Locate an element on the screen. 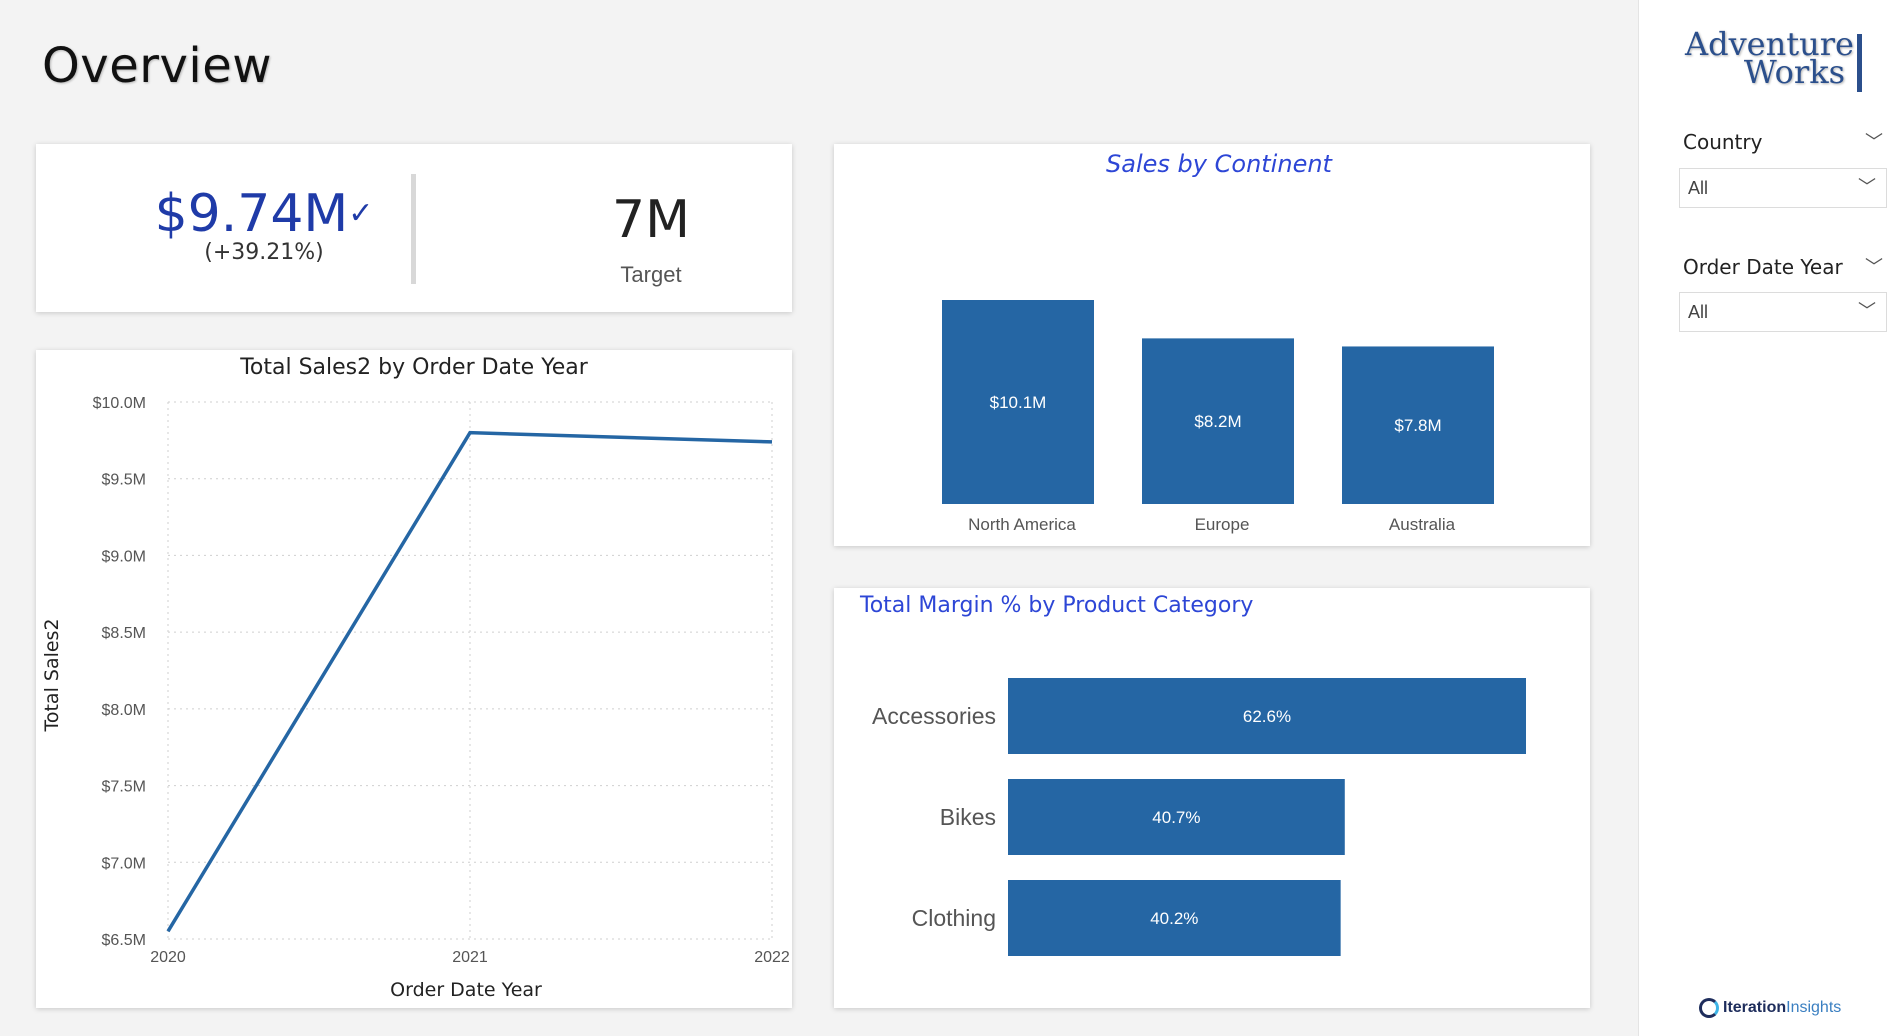  kpi-card: $9.74M✓ (+39.21%) 7M Target is located at coordinates (414, 228).